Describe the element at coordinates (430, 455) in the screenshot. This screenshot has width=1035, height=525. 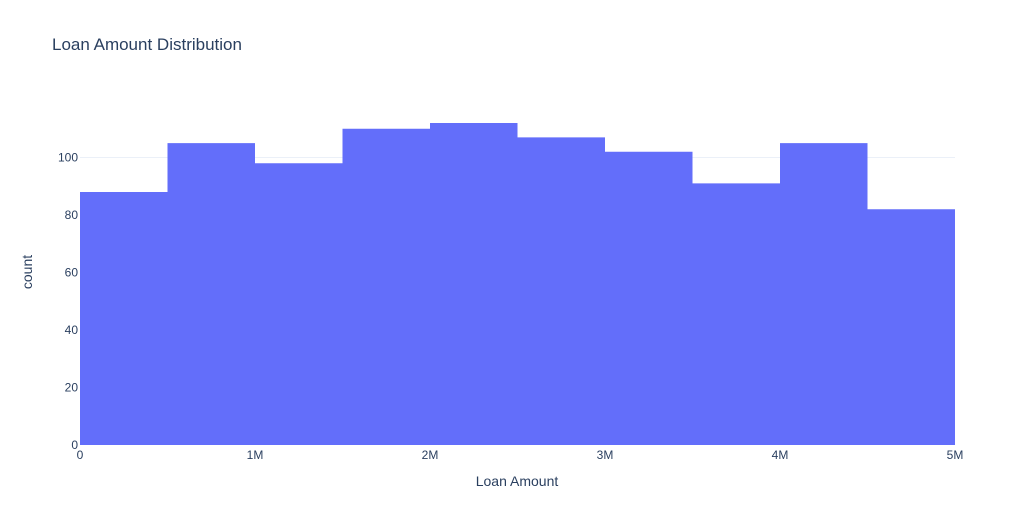
I see `x-tick-label: 2M` at that location.